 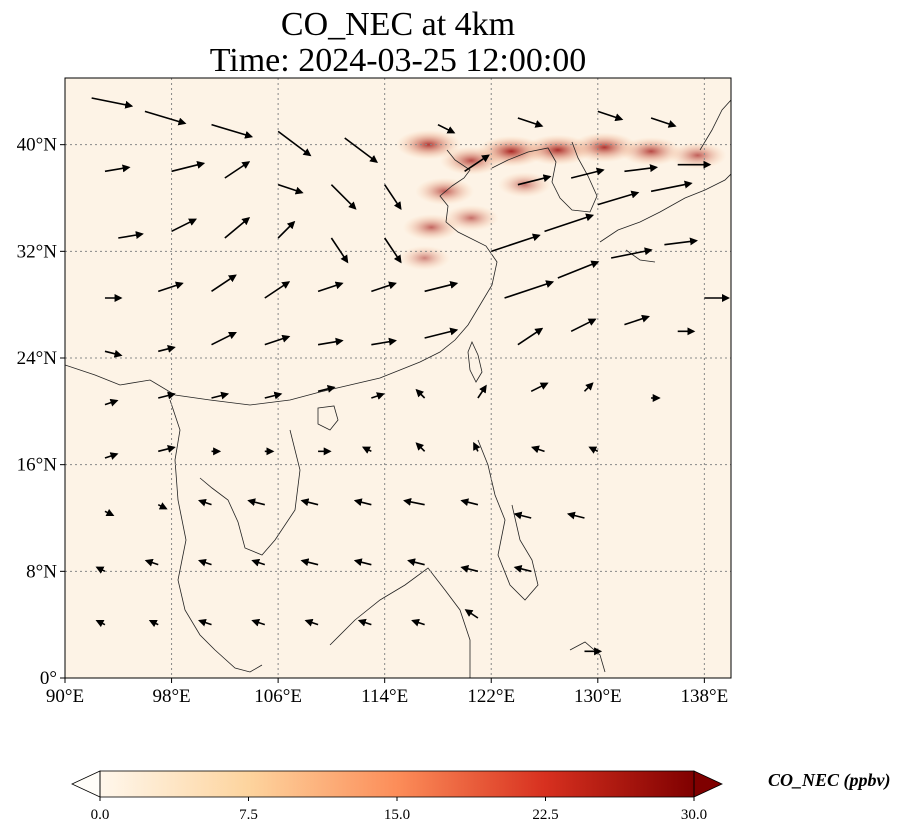 I want to click on map-timestamp: Time: 2024-03-25 12:00:00, so click(x=398, y=60).